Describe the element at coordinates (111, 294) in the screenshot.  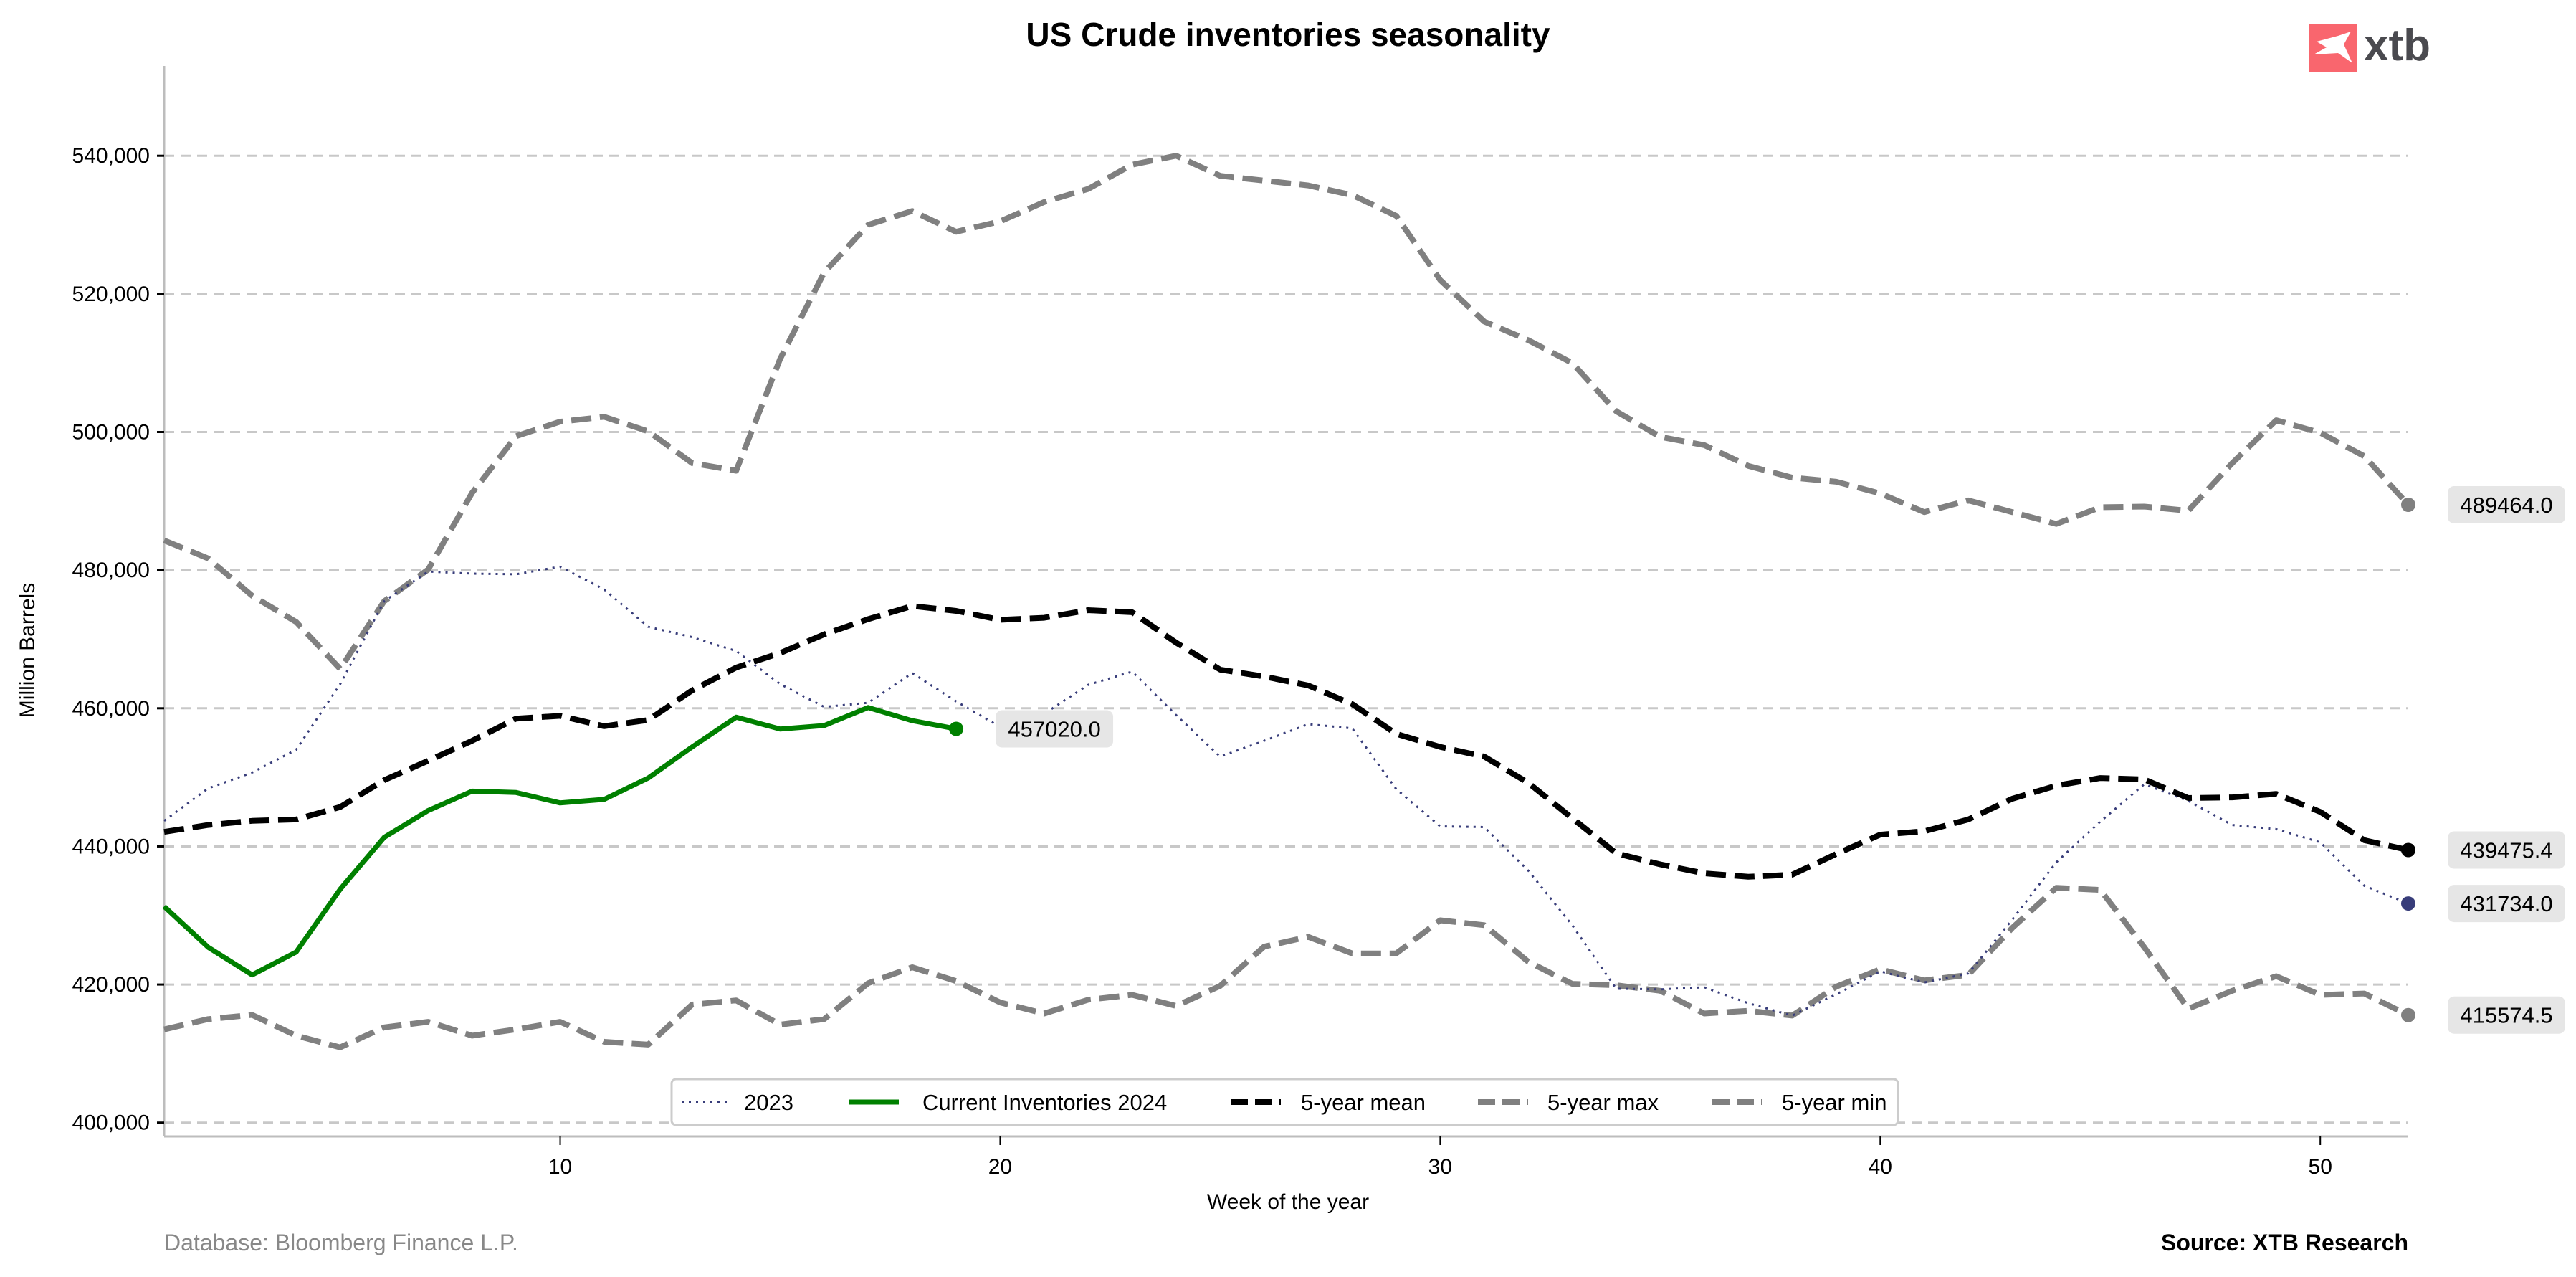
I see `y-tick-label: 520,000` at that location.